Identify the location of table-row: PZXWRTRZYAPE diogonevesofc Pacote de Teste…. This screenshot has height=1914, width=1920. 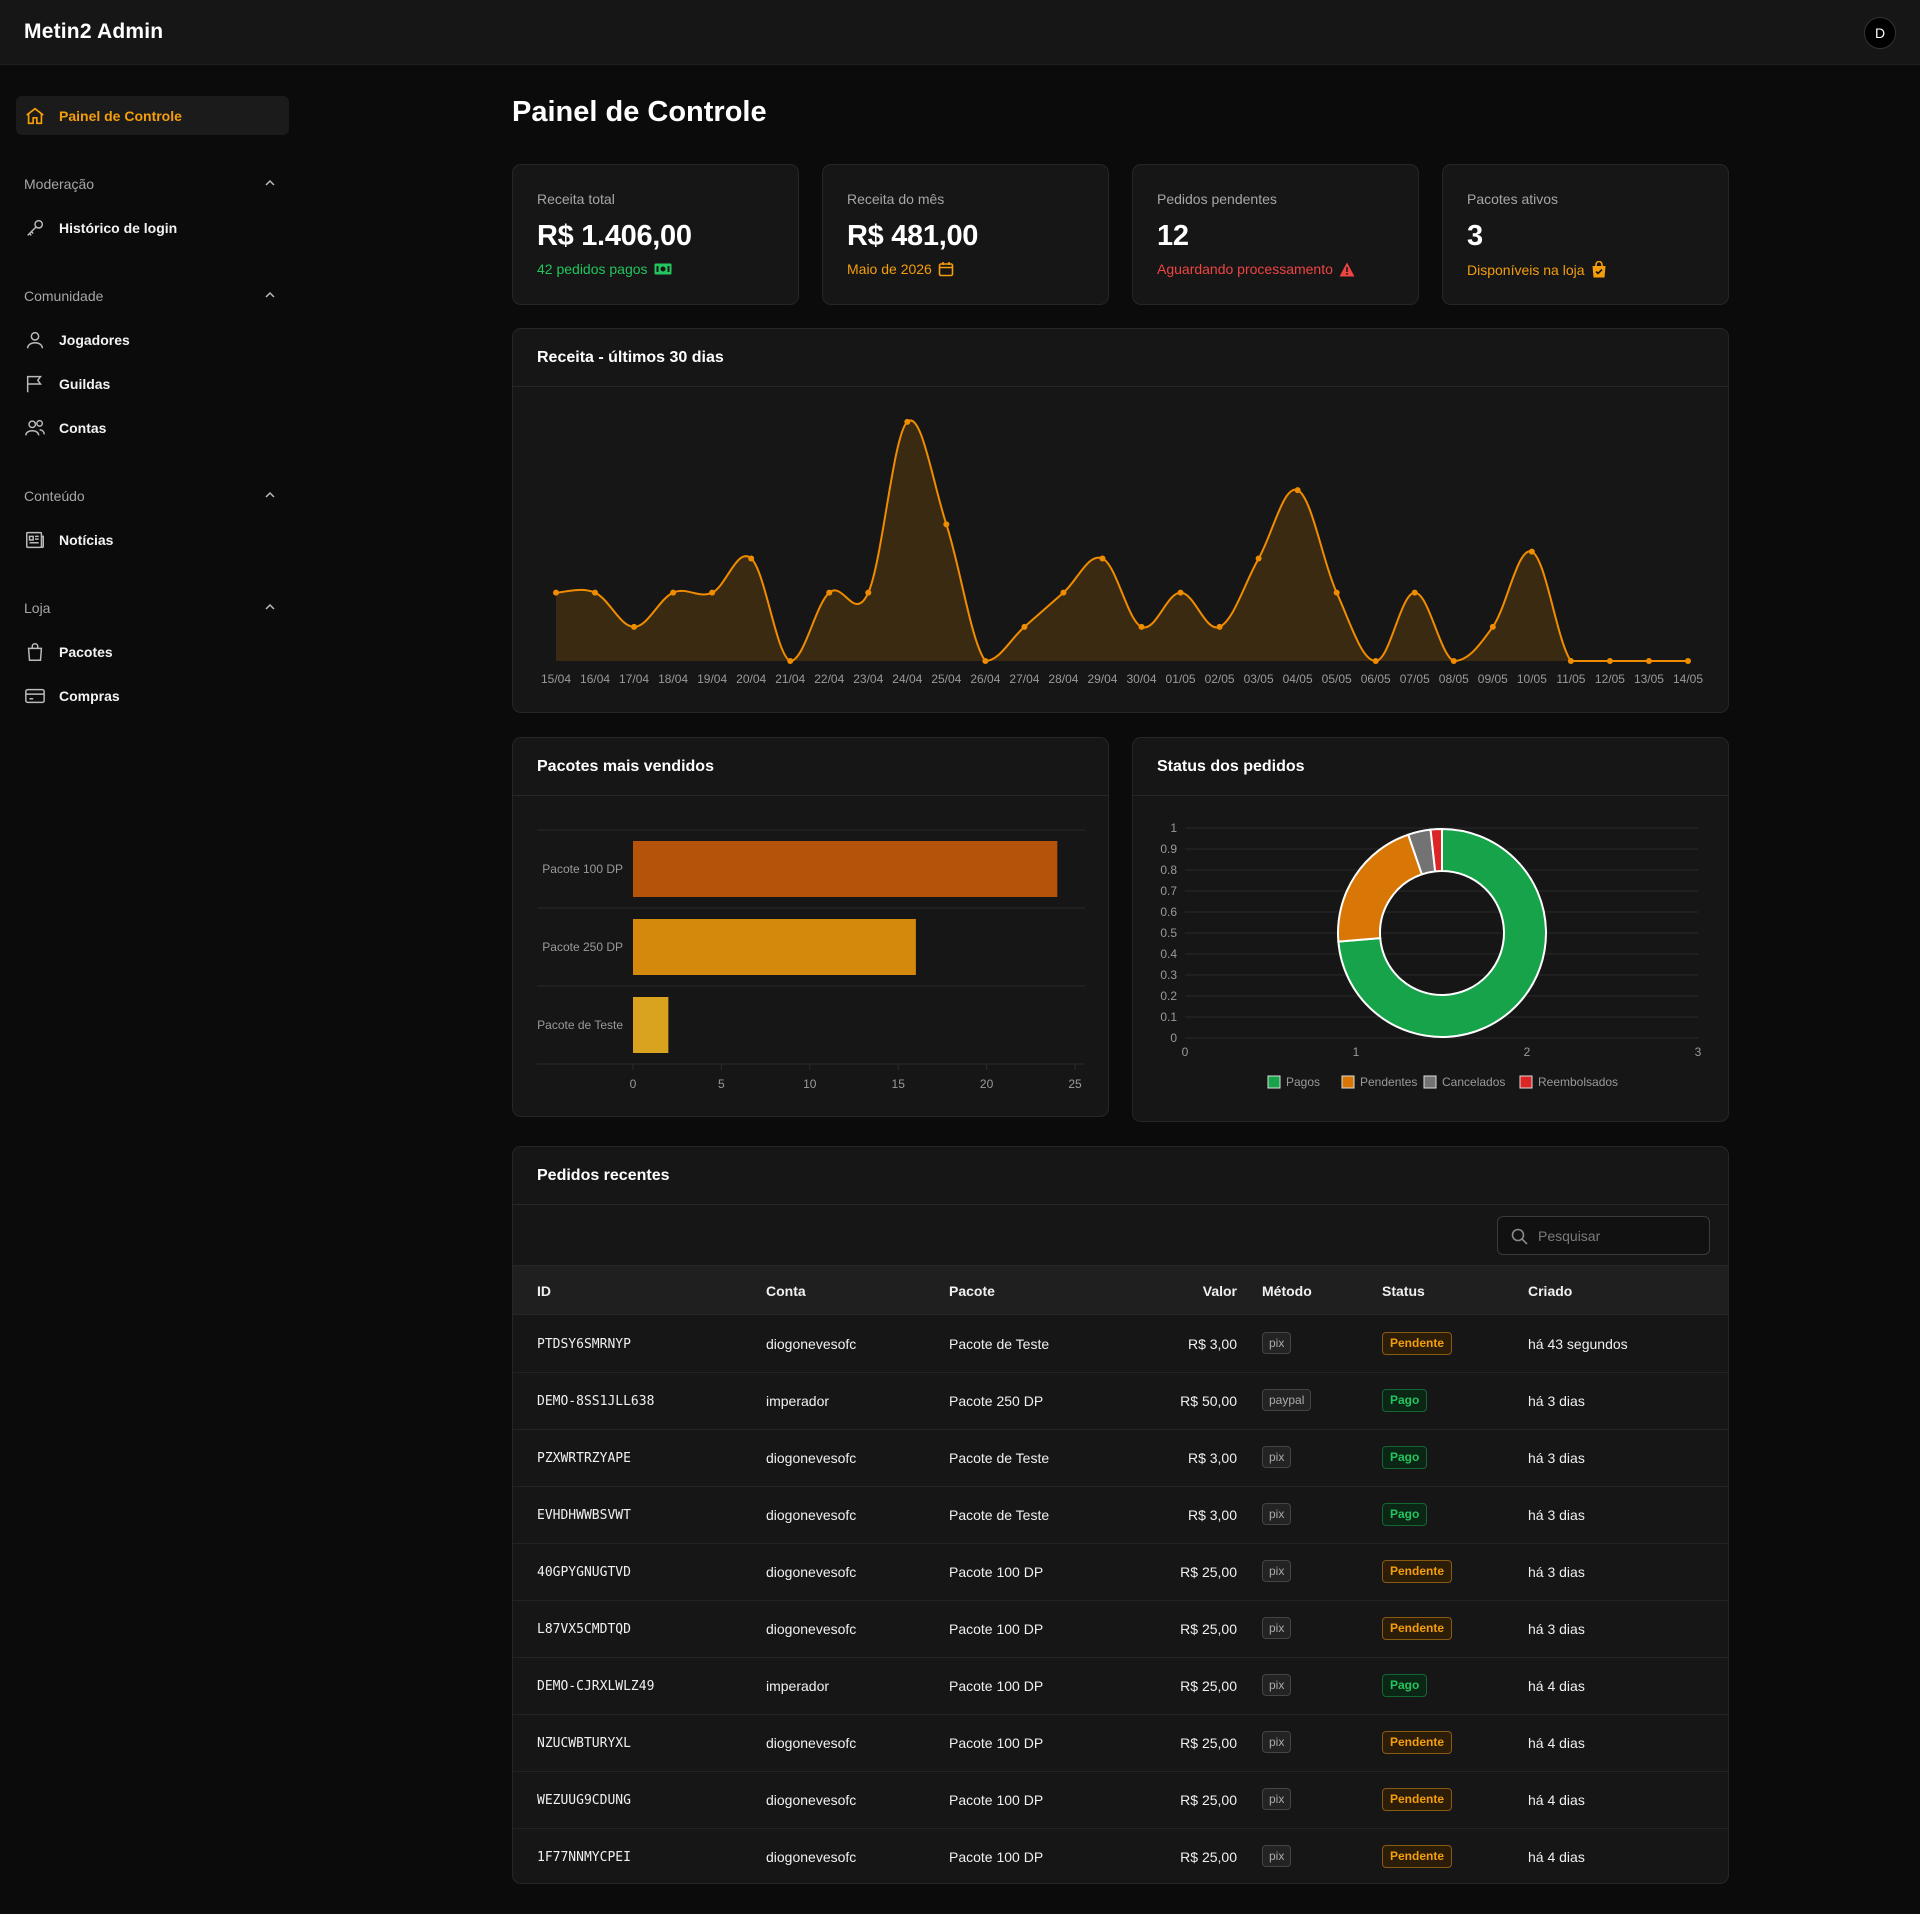
(1120, 1458).